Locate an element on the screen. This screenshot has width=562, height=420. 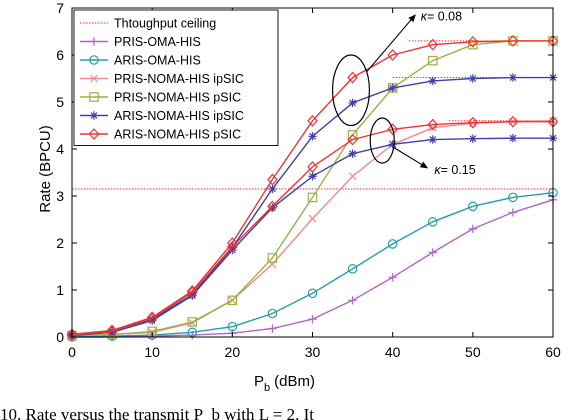
legend-label: Thtoughput ceiling is located at coordinates (165, 24).